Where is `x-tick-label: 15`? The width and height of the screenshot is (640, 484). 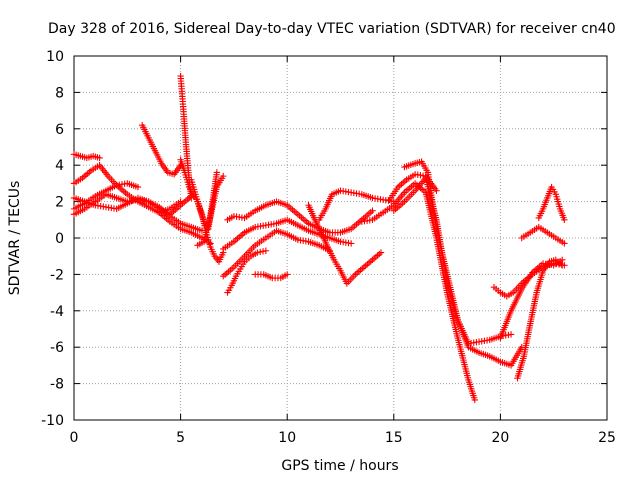 x-tick-label: 15 is located at coordinates (394, 438).